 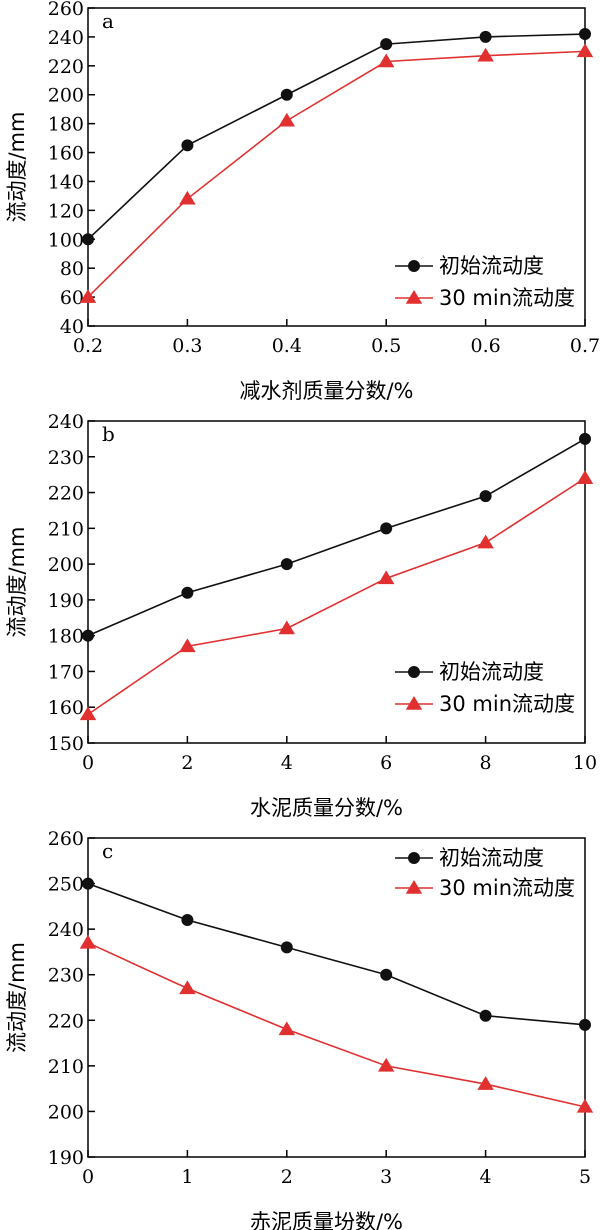 What do you see at coordinates (485, 346) in the screenshot?
I see `x-tick-label: 0.6` at bounding box center [485, 346].